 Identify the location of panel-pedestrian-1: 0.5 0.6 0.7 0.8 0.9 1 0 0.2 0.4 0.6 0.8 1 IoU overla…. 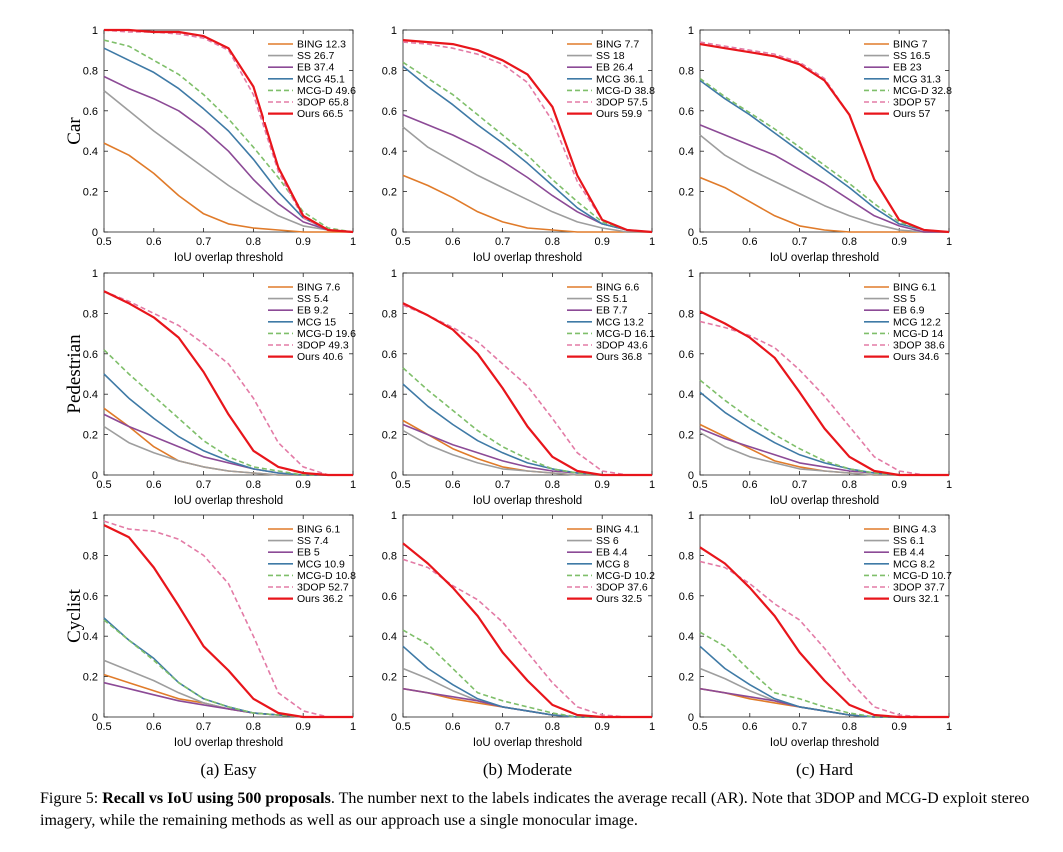
(518, 387).